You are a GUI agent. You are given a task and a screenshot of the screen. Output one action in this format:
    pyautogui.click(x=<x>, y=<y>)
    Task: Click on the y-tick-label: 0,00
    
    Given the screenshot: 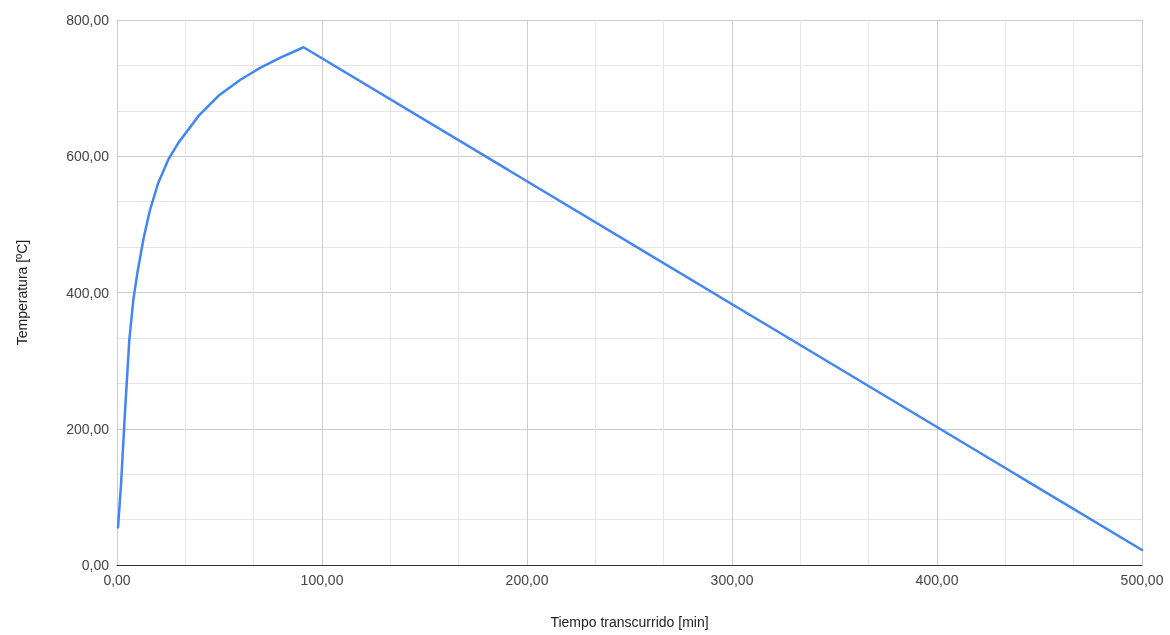 What is the action you would take?
    pyautogui.click(x=95, y=565)
    